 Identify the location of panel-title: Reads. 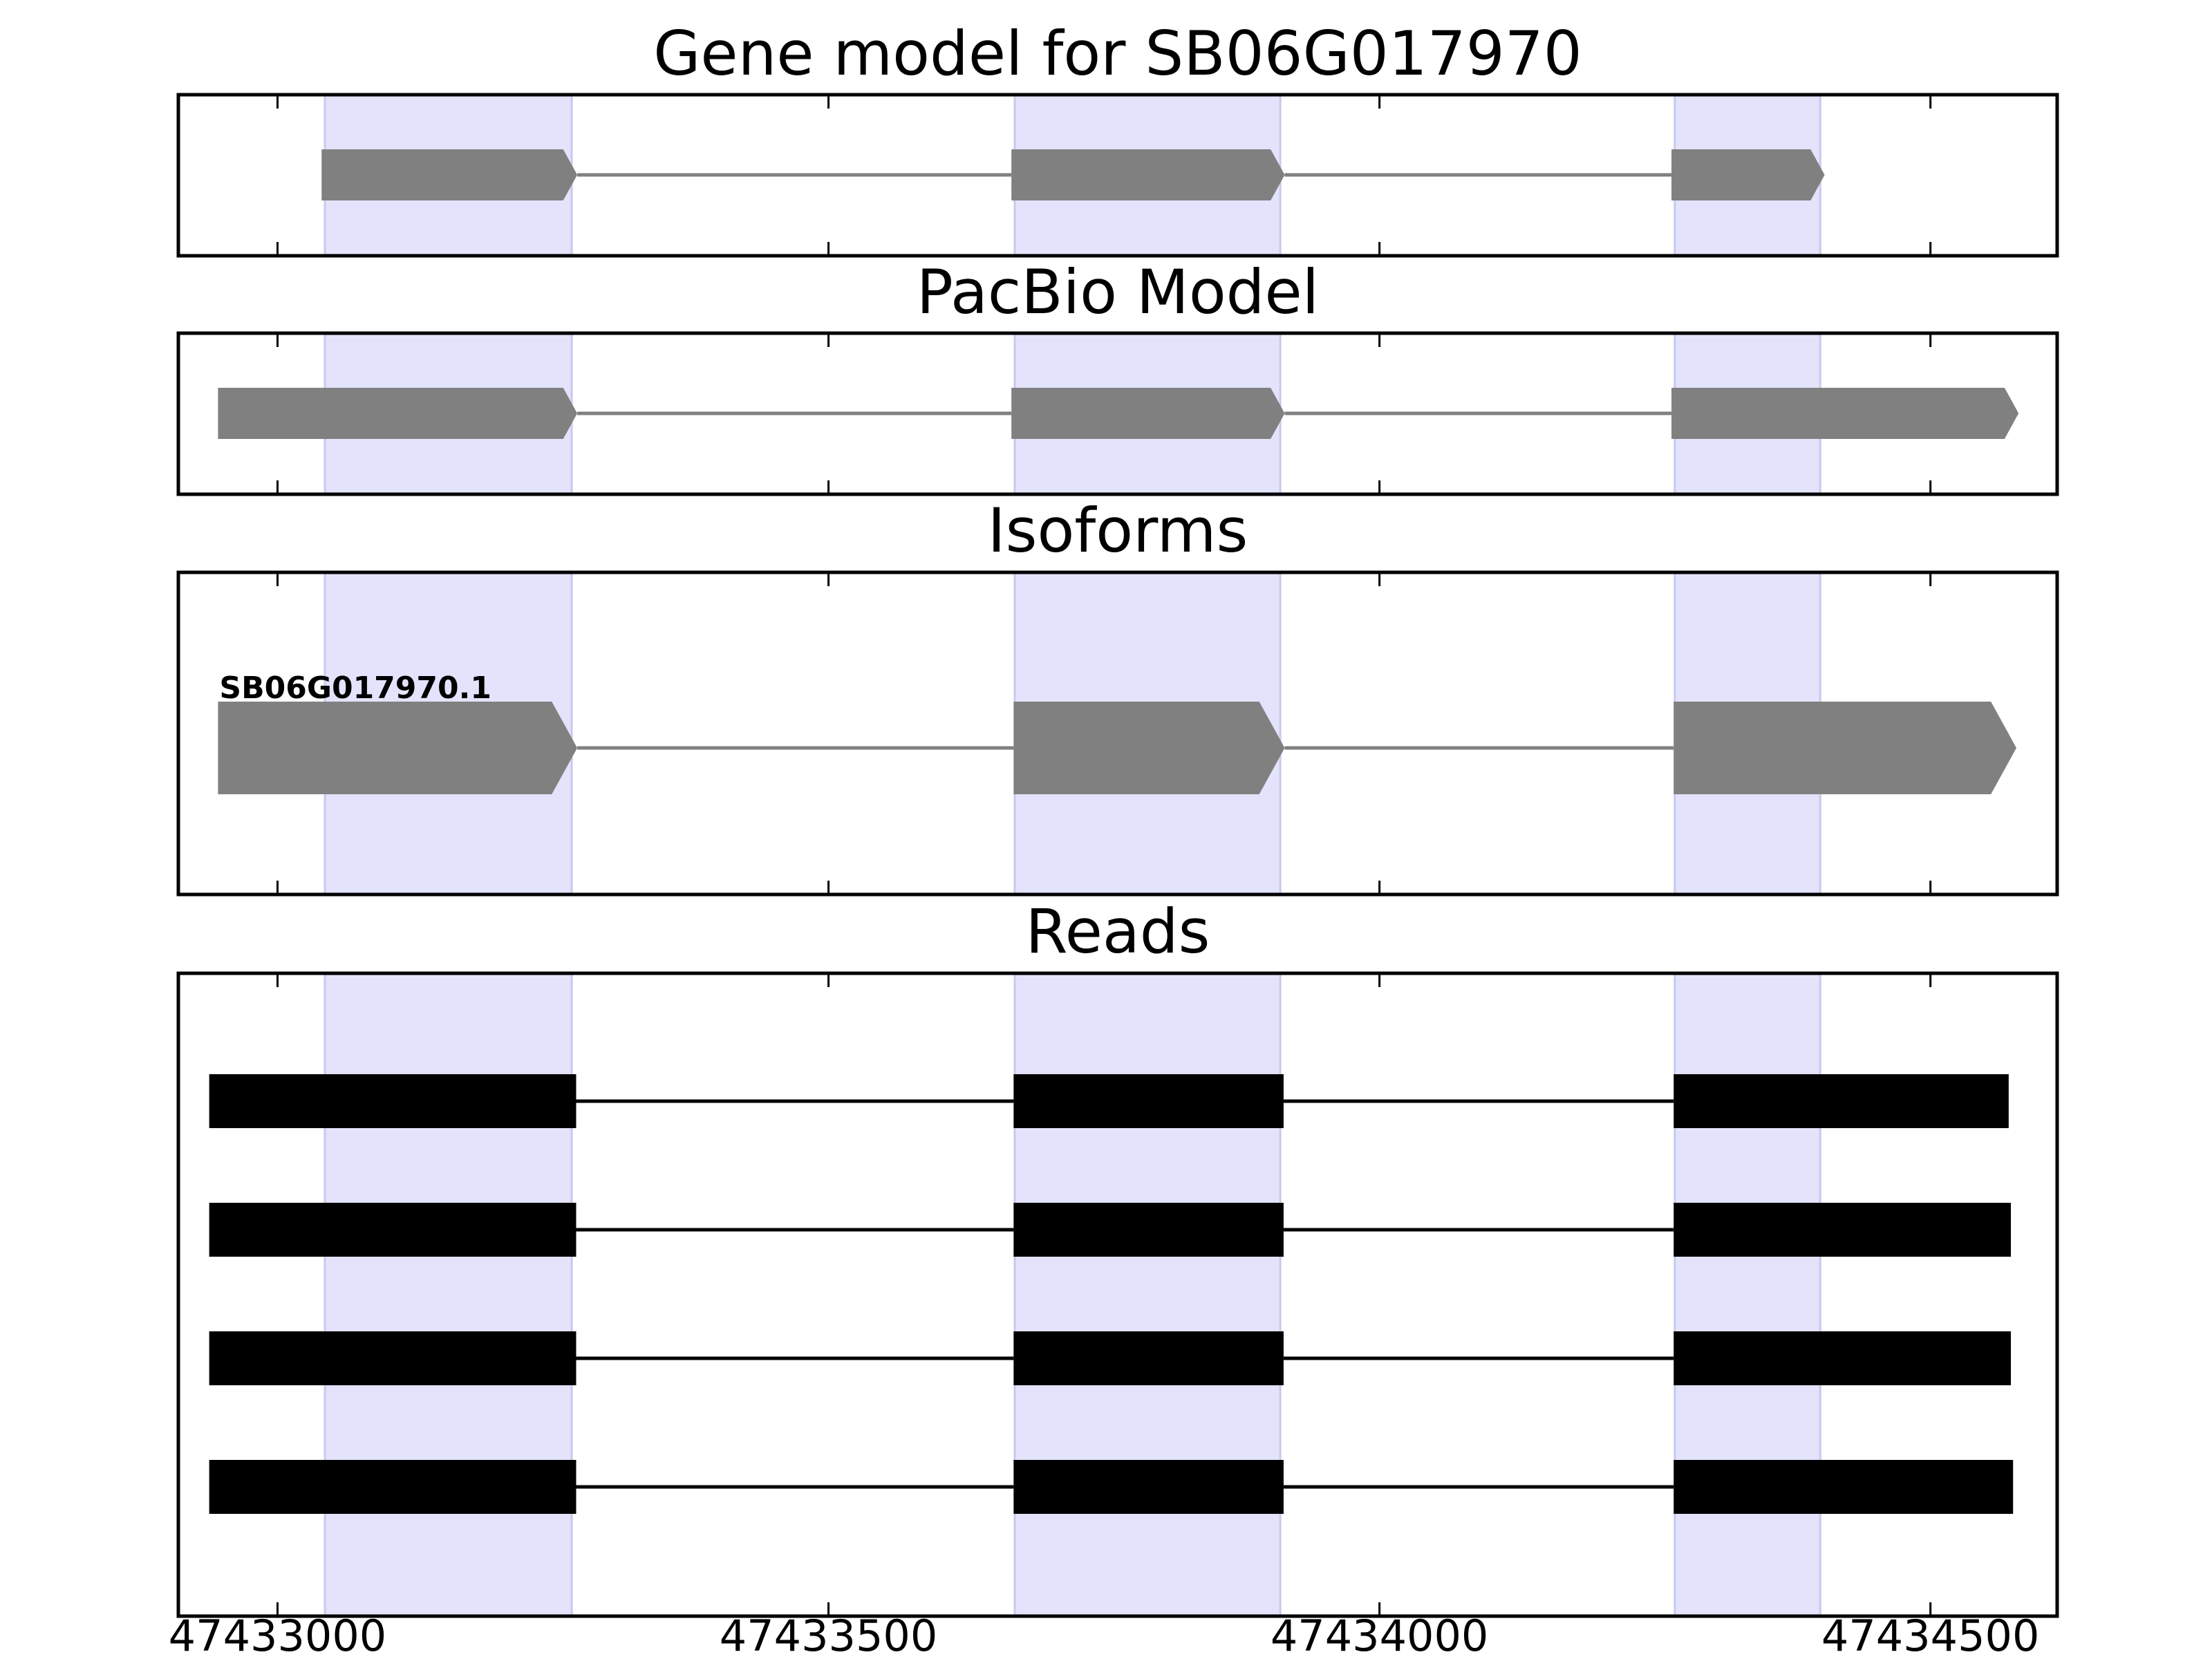
(1118, 931).